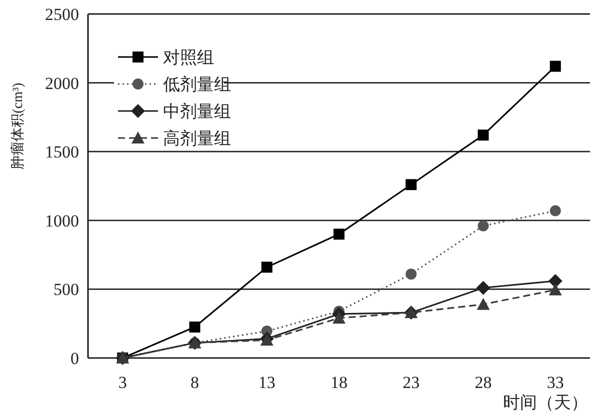  What do you see at coordinates (194, 382) in the screenshot?
I see `x-tick-label: 8` at bounding box center [194, 382].